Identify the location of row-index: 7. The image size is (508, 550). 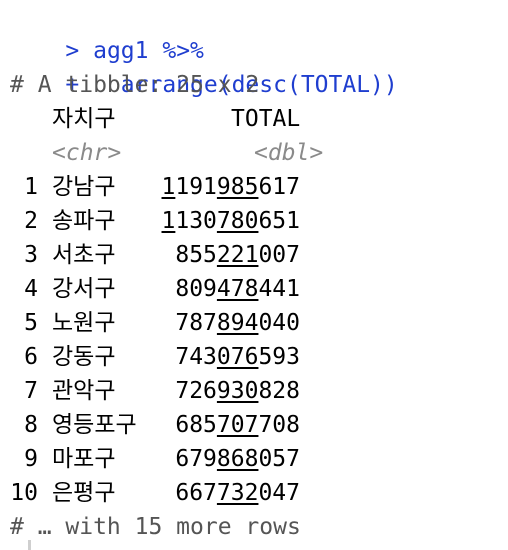
(31, 391).